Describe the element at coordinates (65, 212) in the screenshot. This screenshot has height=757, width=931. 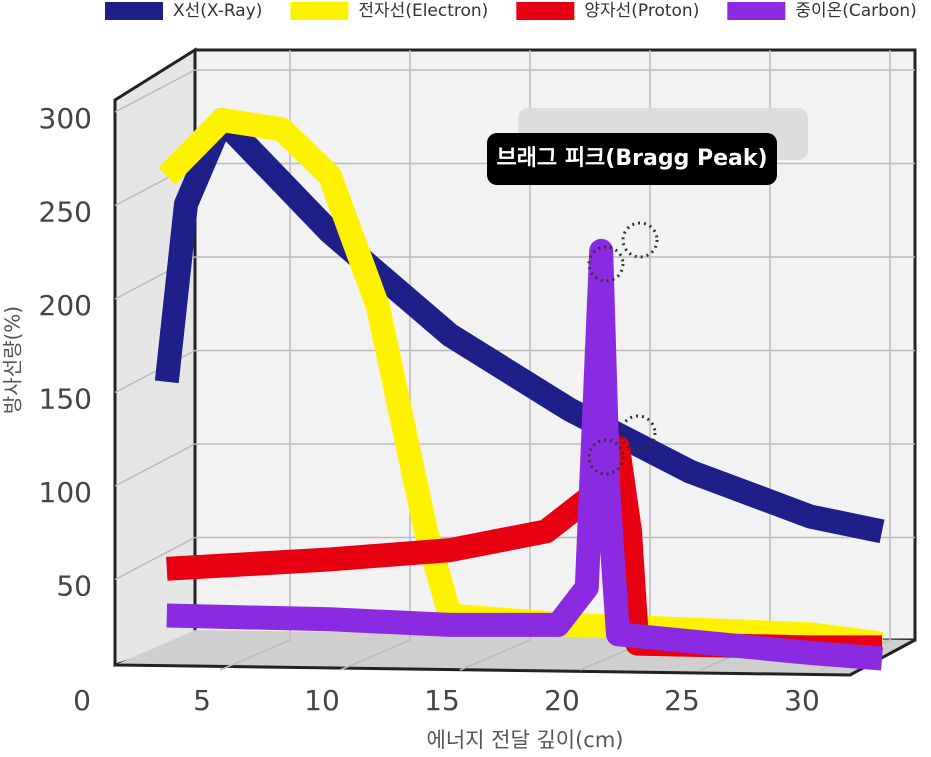
I see `y-tick-label: 250` at that location.